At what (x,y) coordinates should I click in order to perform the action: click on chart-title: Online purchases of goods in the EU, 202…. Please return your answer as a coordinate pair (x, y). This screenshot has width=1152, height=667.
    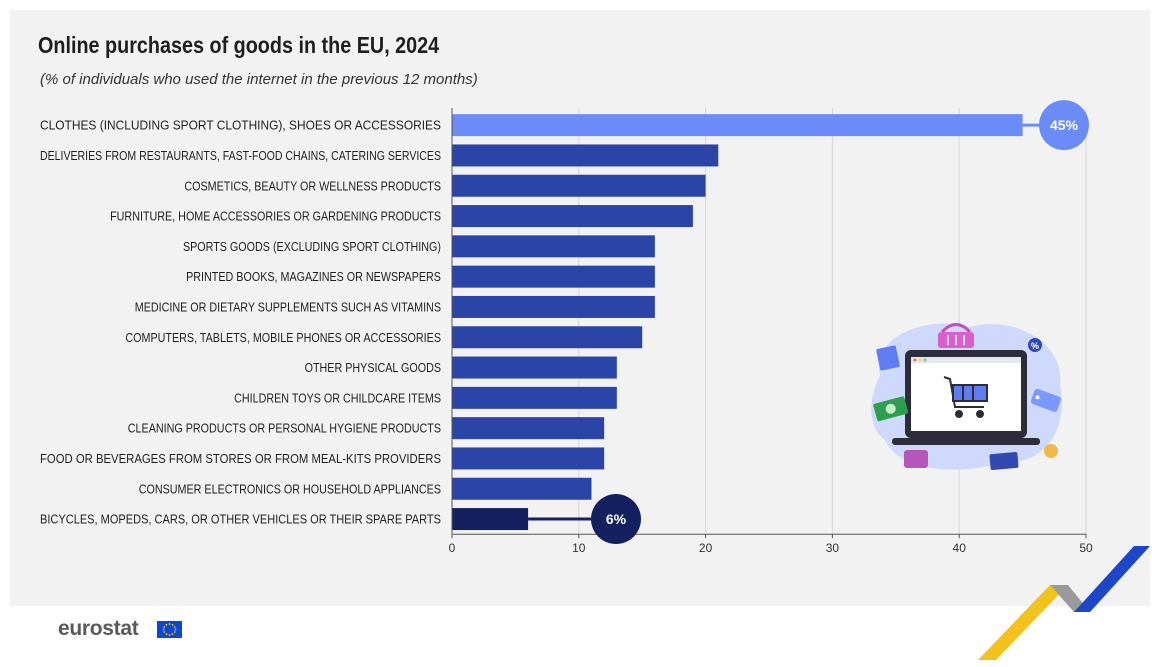
    Looking at the image, I should click on (239, 45).